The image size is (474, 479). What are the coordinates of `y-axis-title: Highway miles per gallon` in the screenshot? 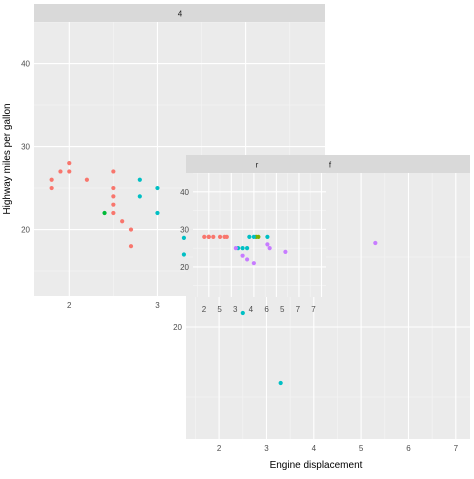 It's located at (7, 158).